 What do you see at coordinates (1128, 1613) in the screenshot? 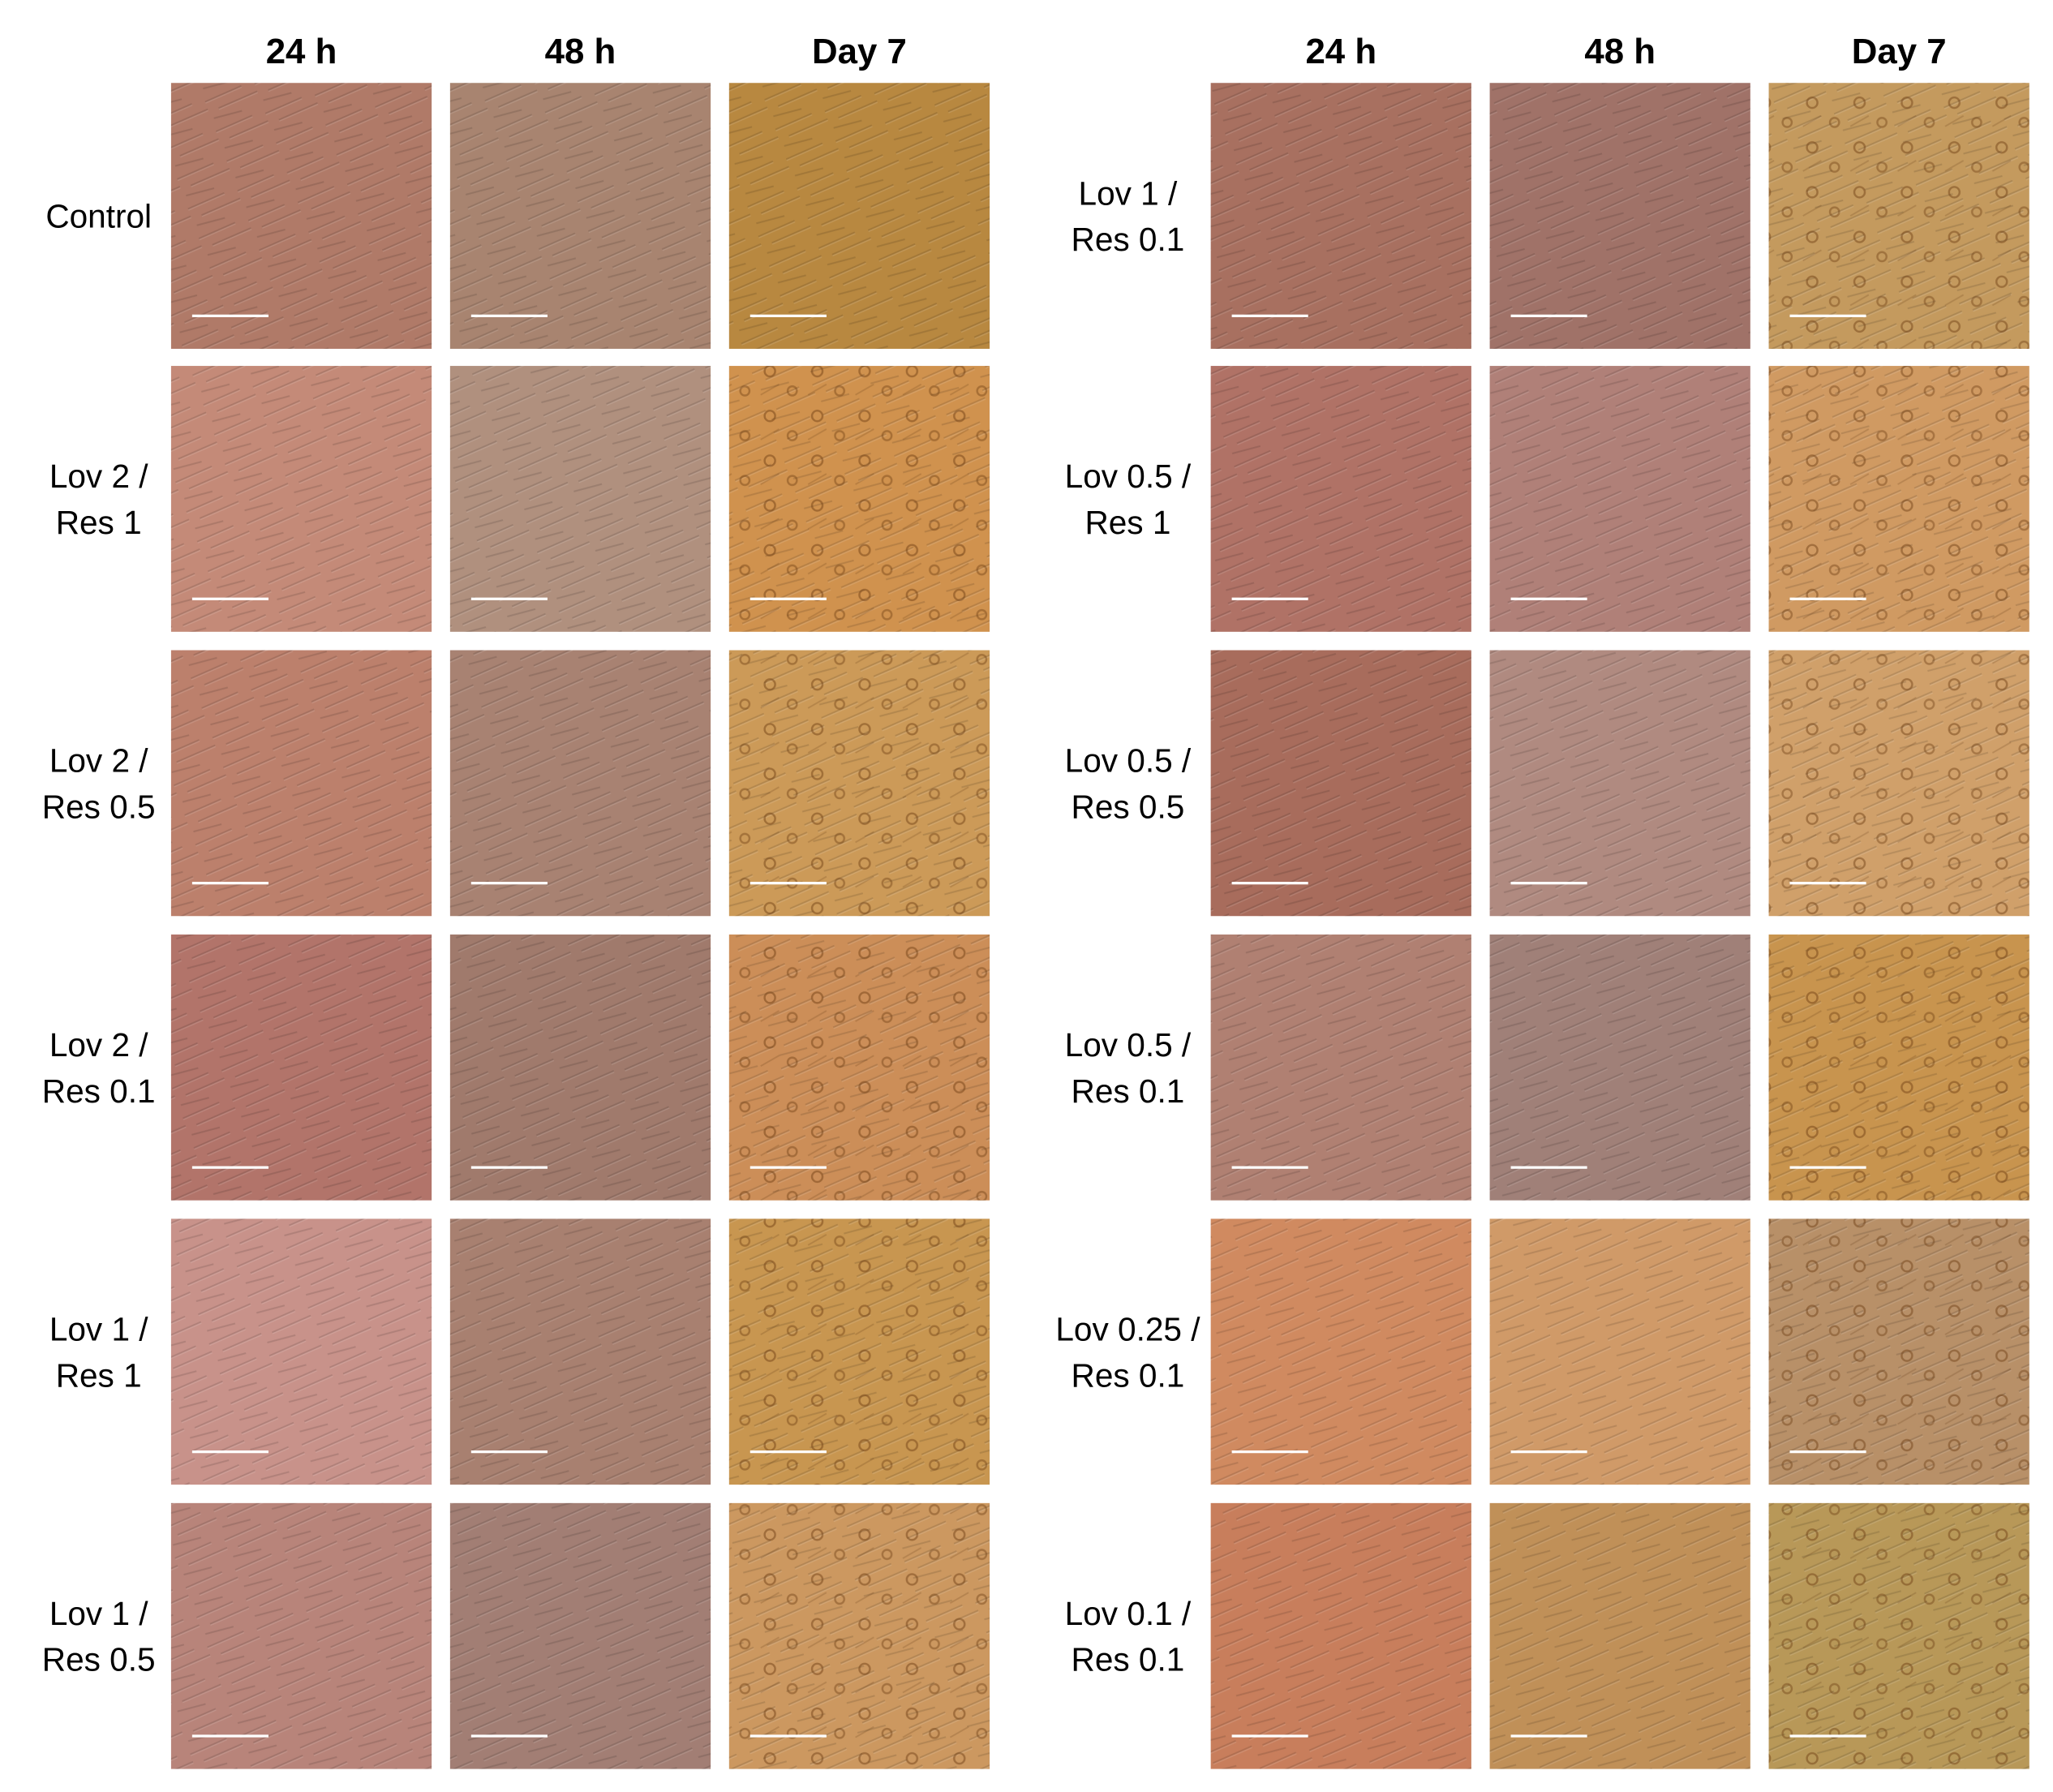
I see `row-label: Lov 0.1 /` at bounding box center [1128, 1613].